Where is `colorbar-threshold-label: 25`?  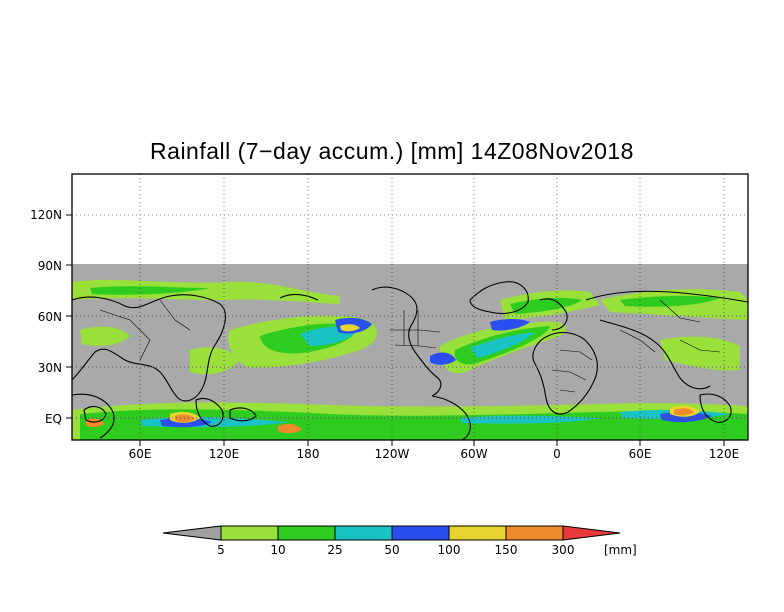 colorbar-threshold-label: 25 is located at coordinates (334, 550).